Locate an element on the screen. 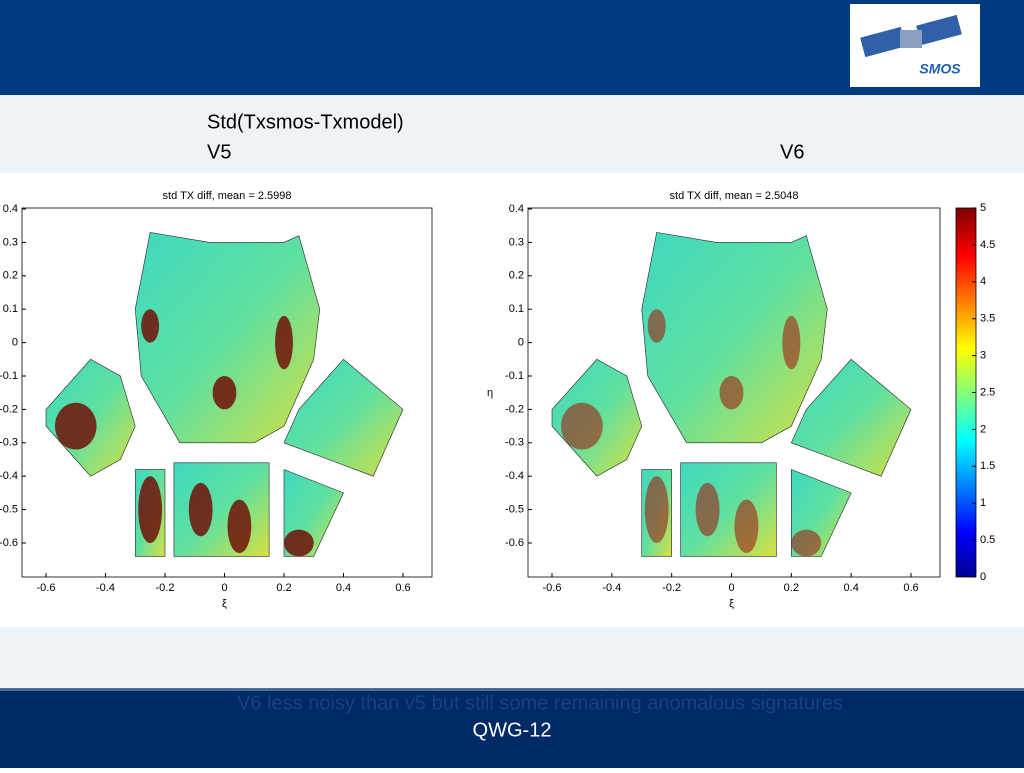  colorbar-tick-label: 5 is located at coordinates (983, 208).